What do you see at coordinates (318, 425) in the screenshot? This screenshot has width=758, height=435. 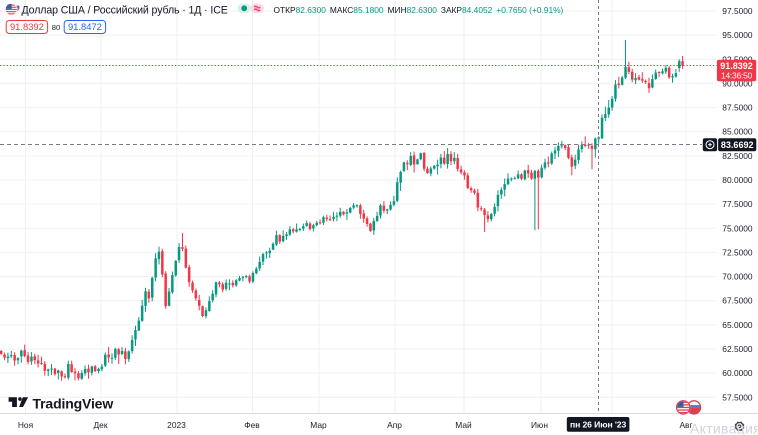 I see `svg-text: Мар` at bounding box center [318, 425].